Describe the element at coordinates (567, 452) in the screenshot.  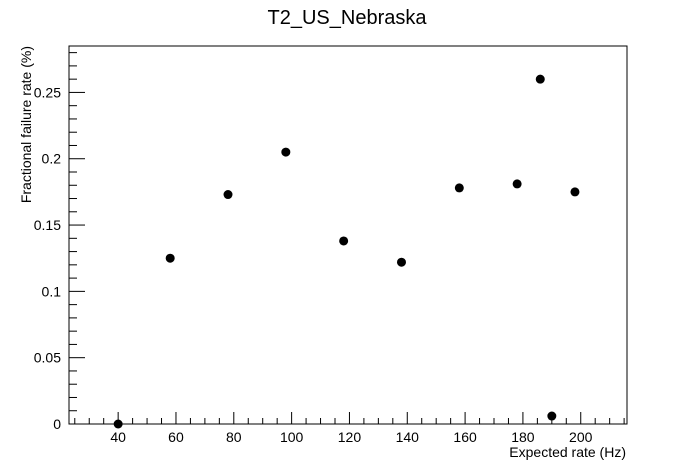
I see `x-axis-title: Expected rate (Hz)` at that location.